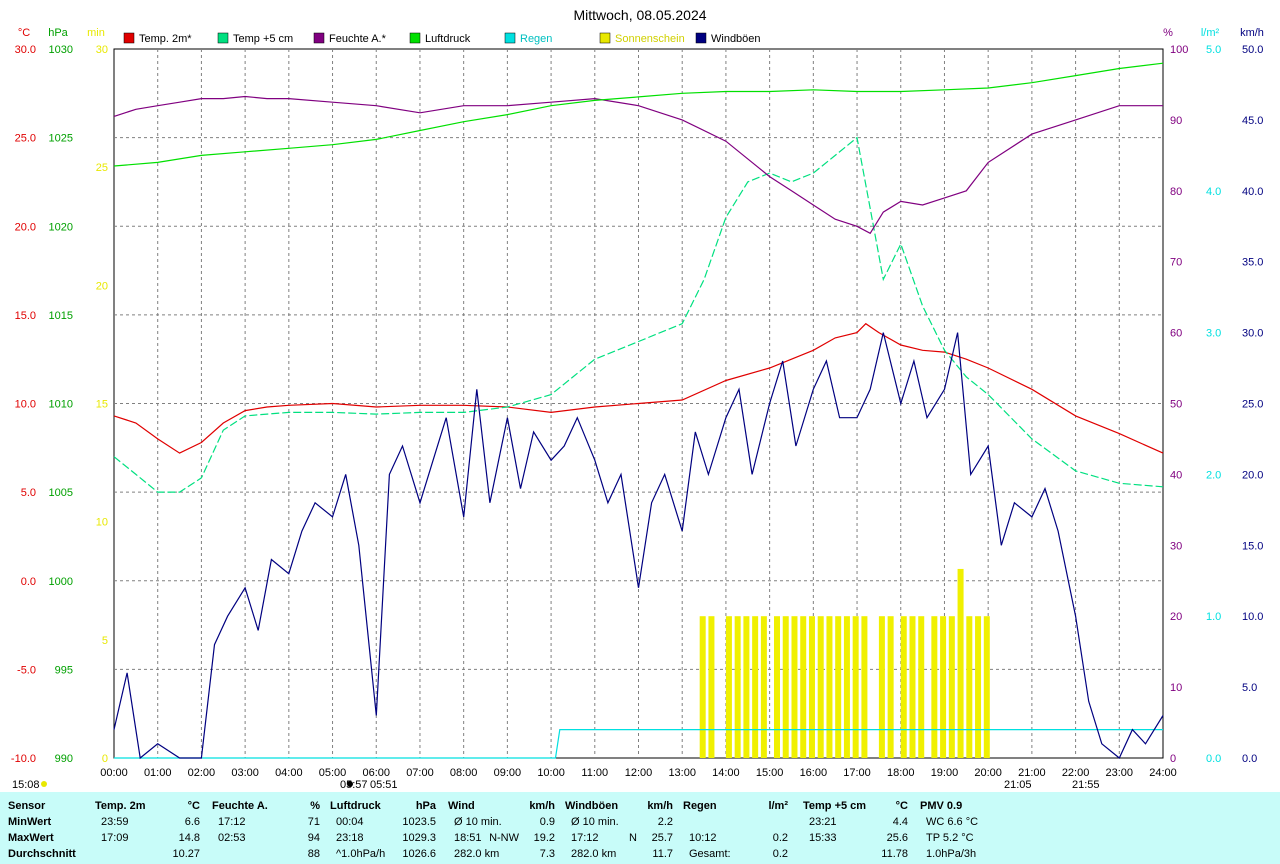 The height and width of the screenshot is (864, 1280). I want to click on stats-cell-label: Durchschnitt, so click(42, 854).